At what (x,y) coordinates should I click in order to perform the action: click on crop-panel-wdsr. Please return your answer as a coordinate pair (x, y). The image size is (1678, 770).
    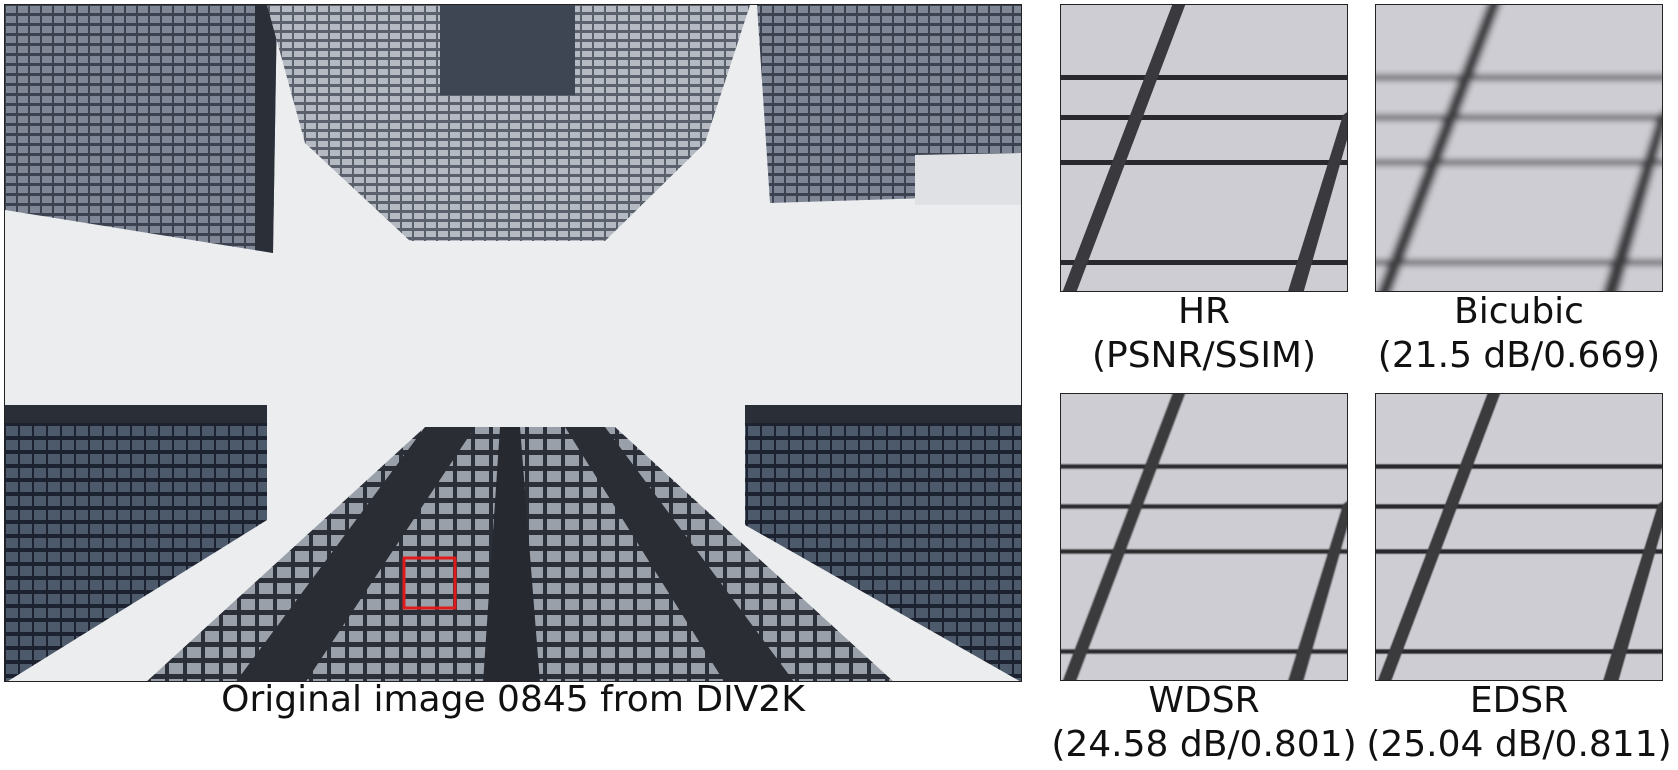
    Looking at the image, I should click on (1204, 537).